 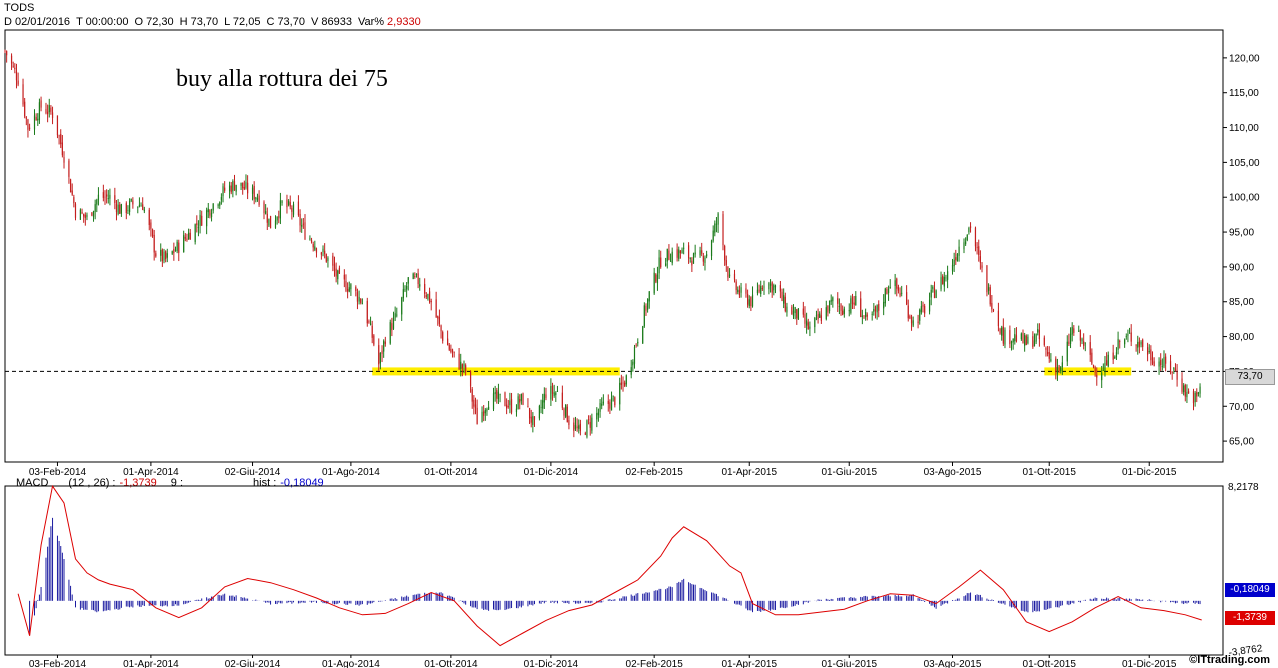 I want to click on y-tick-label: 110,00, so click(x=1244, y=128).